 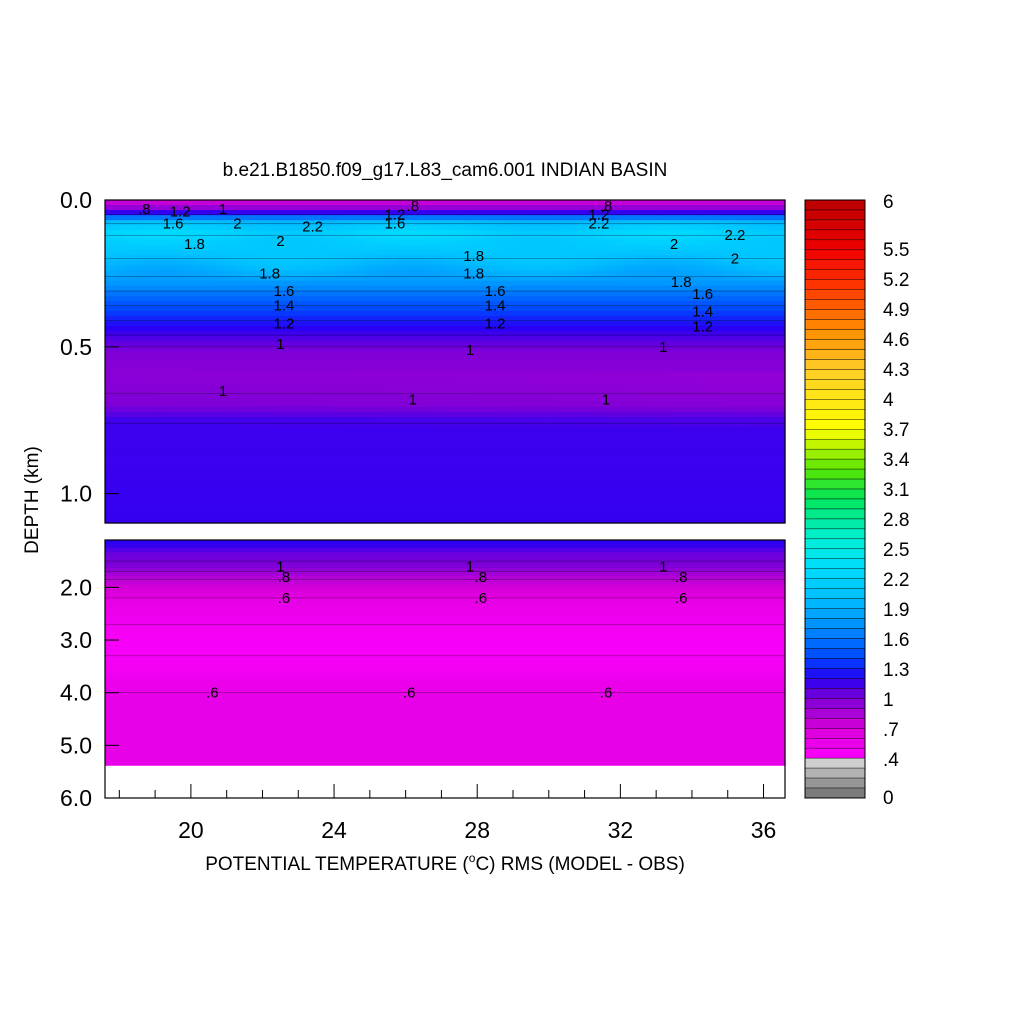 I want to click on x-axis-label-superscript: o, so click(x=472, y=858).